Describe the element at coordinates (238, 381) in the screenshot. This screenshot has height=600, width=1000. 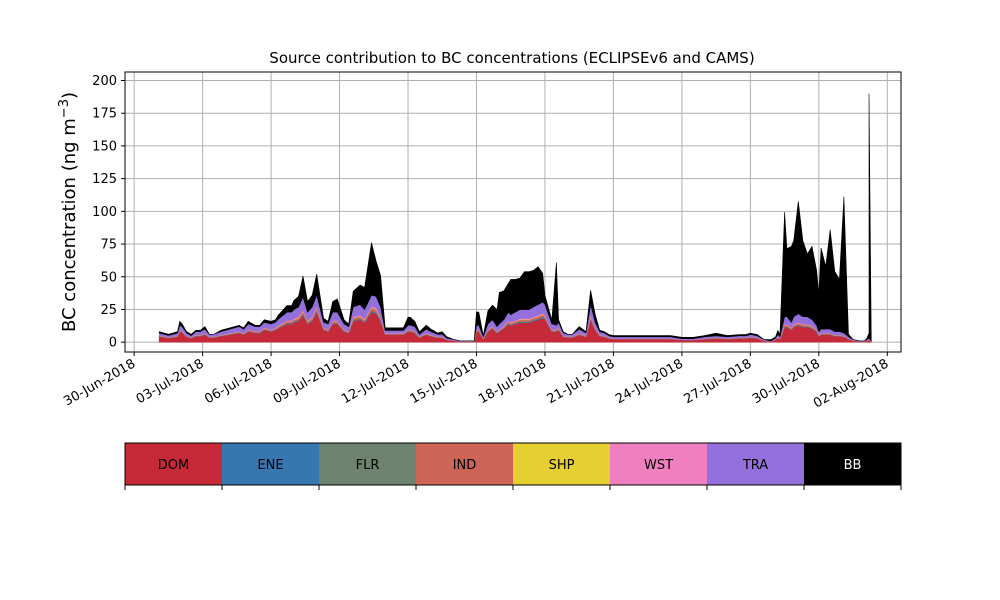
I see `x-tick-label: 06-Jul-2018` at that location.